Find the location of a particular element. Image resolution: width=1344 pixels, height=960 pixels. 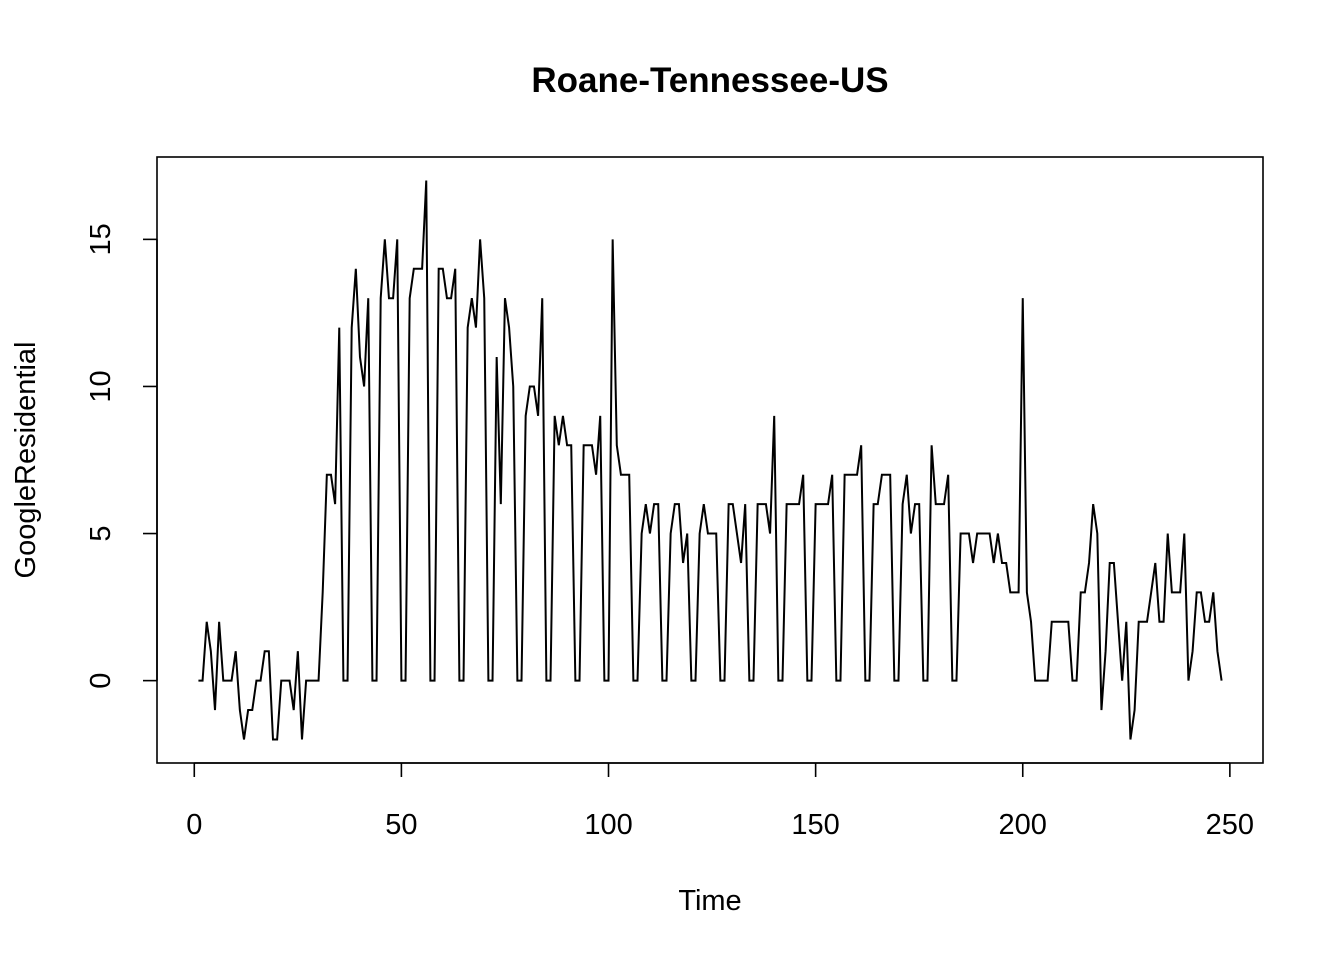

y-axis-label: GoogleResidential is located at coordinates (26, 460).